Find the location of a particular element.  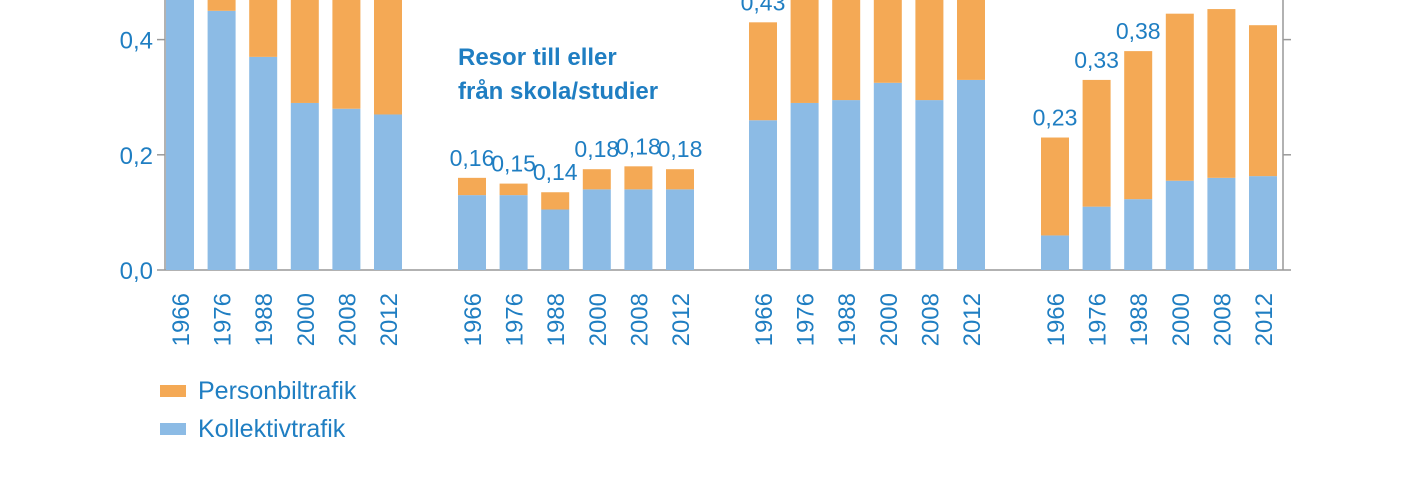

bar-kollektivtrafik-group4-2000 is located at coordinates (1179, 225).